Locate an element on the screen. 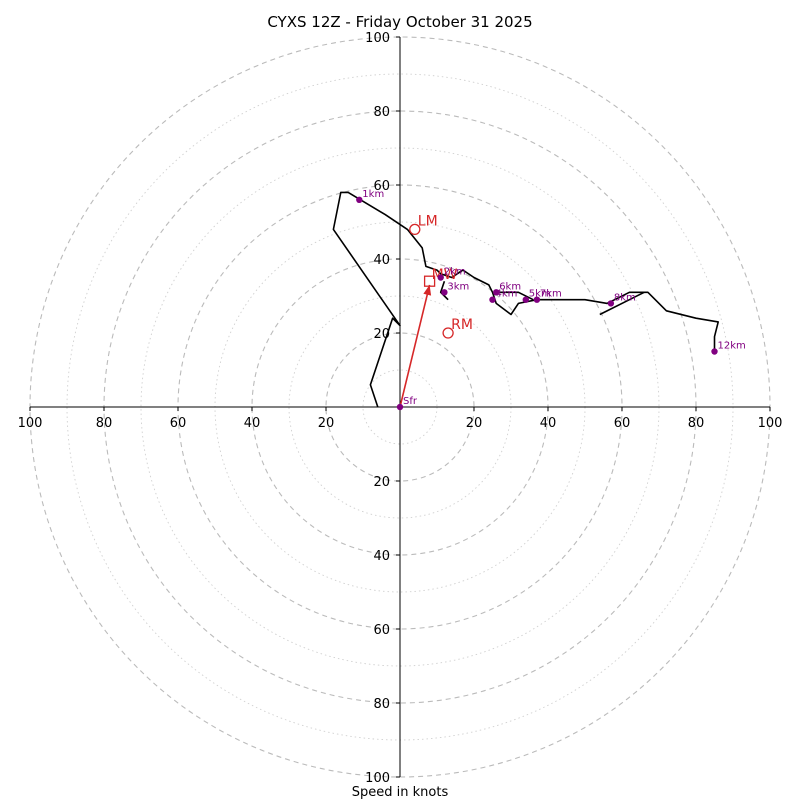 This screenshot has width=800, height=800. height-level-markers: Sfr 1km 2km 3km 4km 5km 6km 7km 8km 12km is located at coordinates (551, 300).